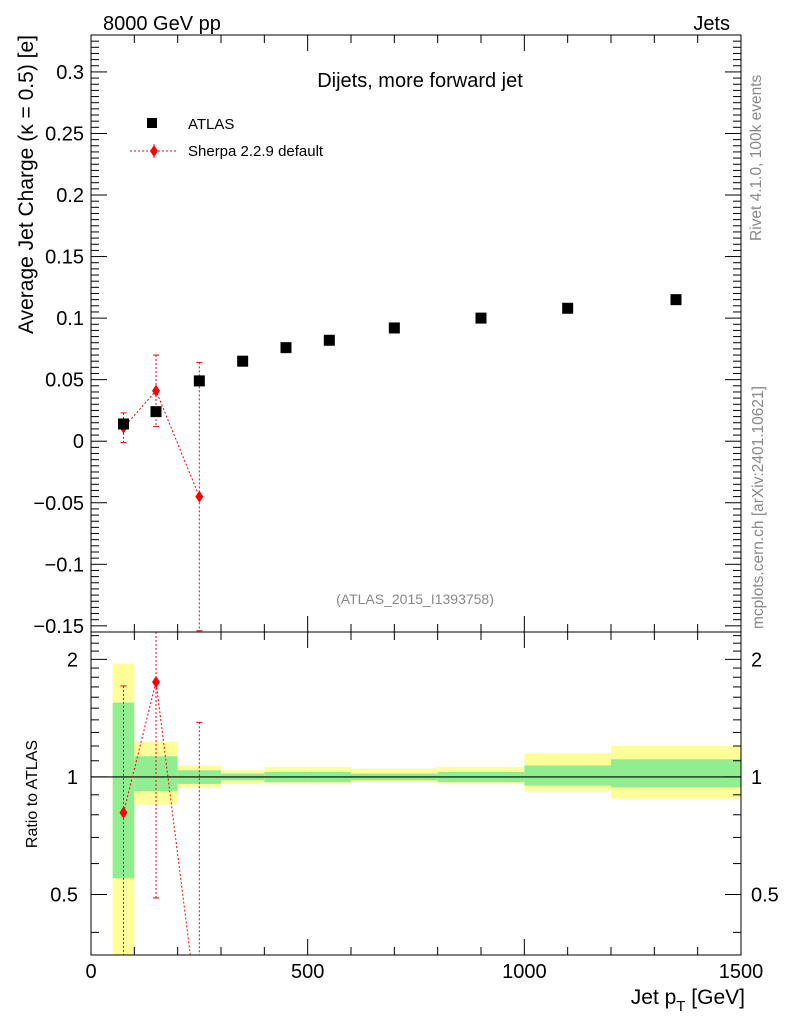 The image size is (786, 1024). What do you see at coordinates (157, 818) in the screenshot?
I see `ratio-sherpa-line` at bounding box center [157, 818].